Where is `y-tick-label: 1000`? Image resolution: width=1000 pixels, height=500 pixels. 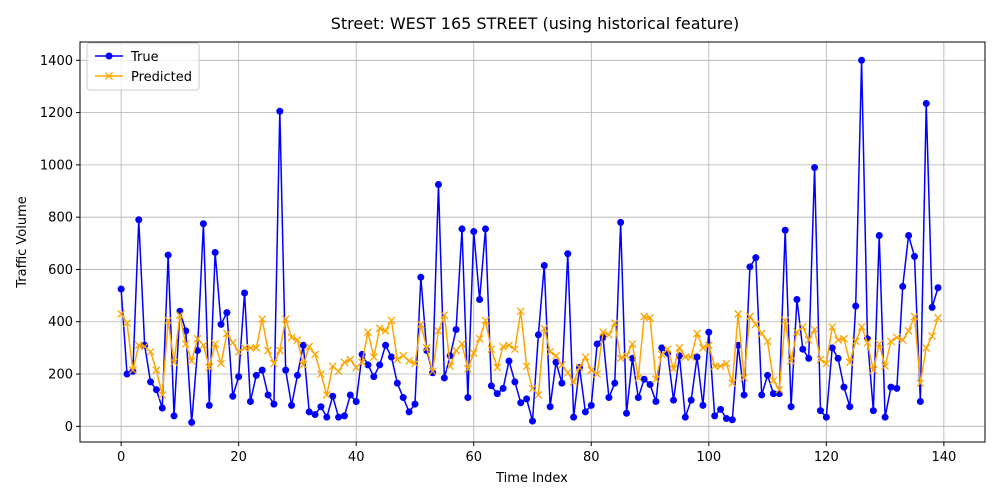 y-tick-label: 1000 is located at coordinates (56, 165).